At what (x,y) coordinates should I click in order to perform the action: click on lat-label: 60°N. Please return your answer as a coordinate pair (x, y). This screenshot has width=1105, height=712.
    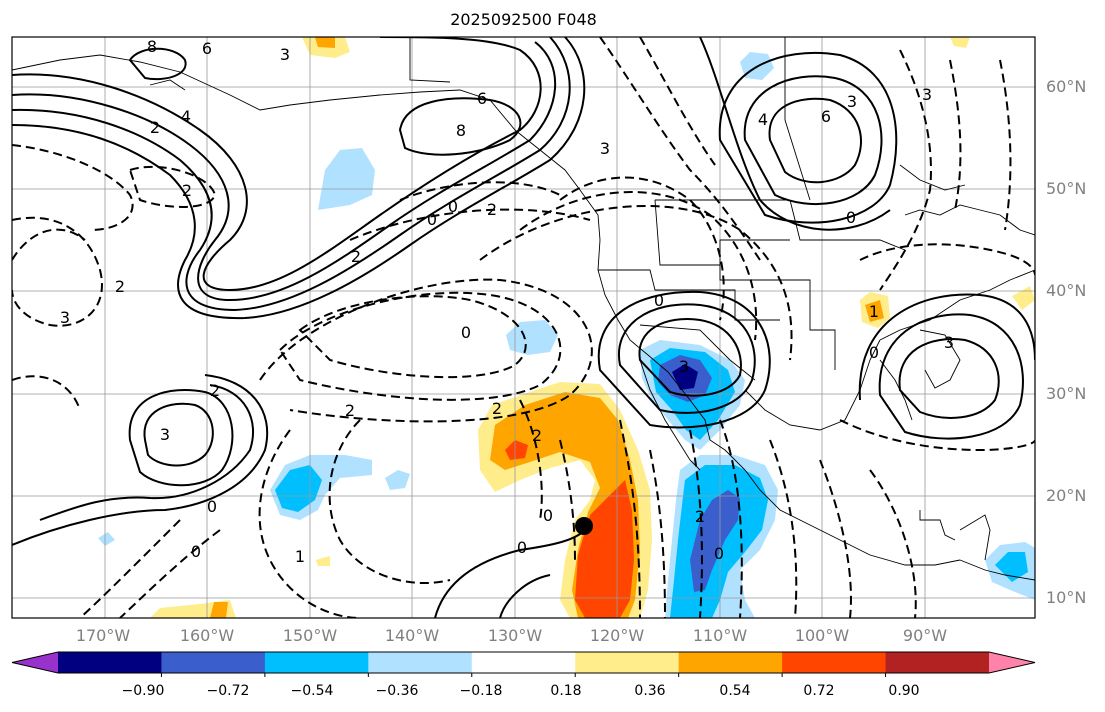
    Looking at the image, I should click on (1066, 86).